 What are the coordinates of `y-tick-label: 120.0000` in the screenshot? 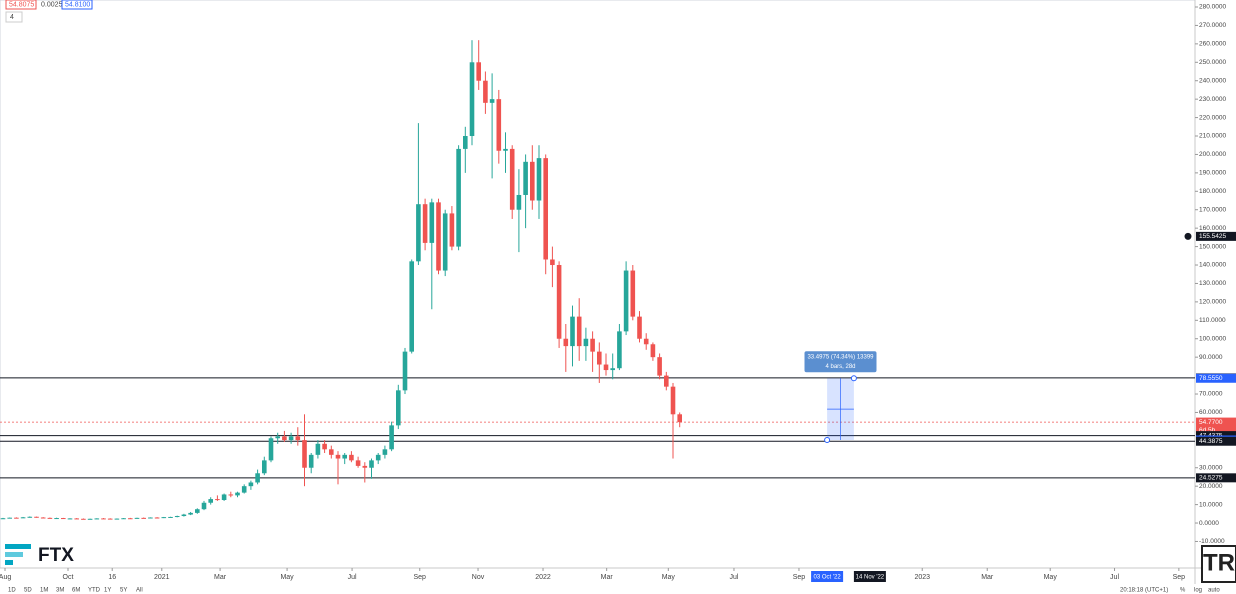 It's located at (1212, 302).